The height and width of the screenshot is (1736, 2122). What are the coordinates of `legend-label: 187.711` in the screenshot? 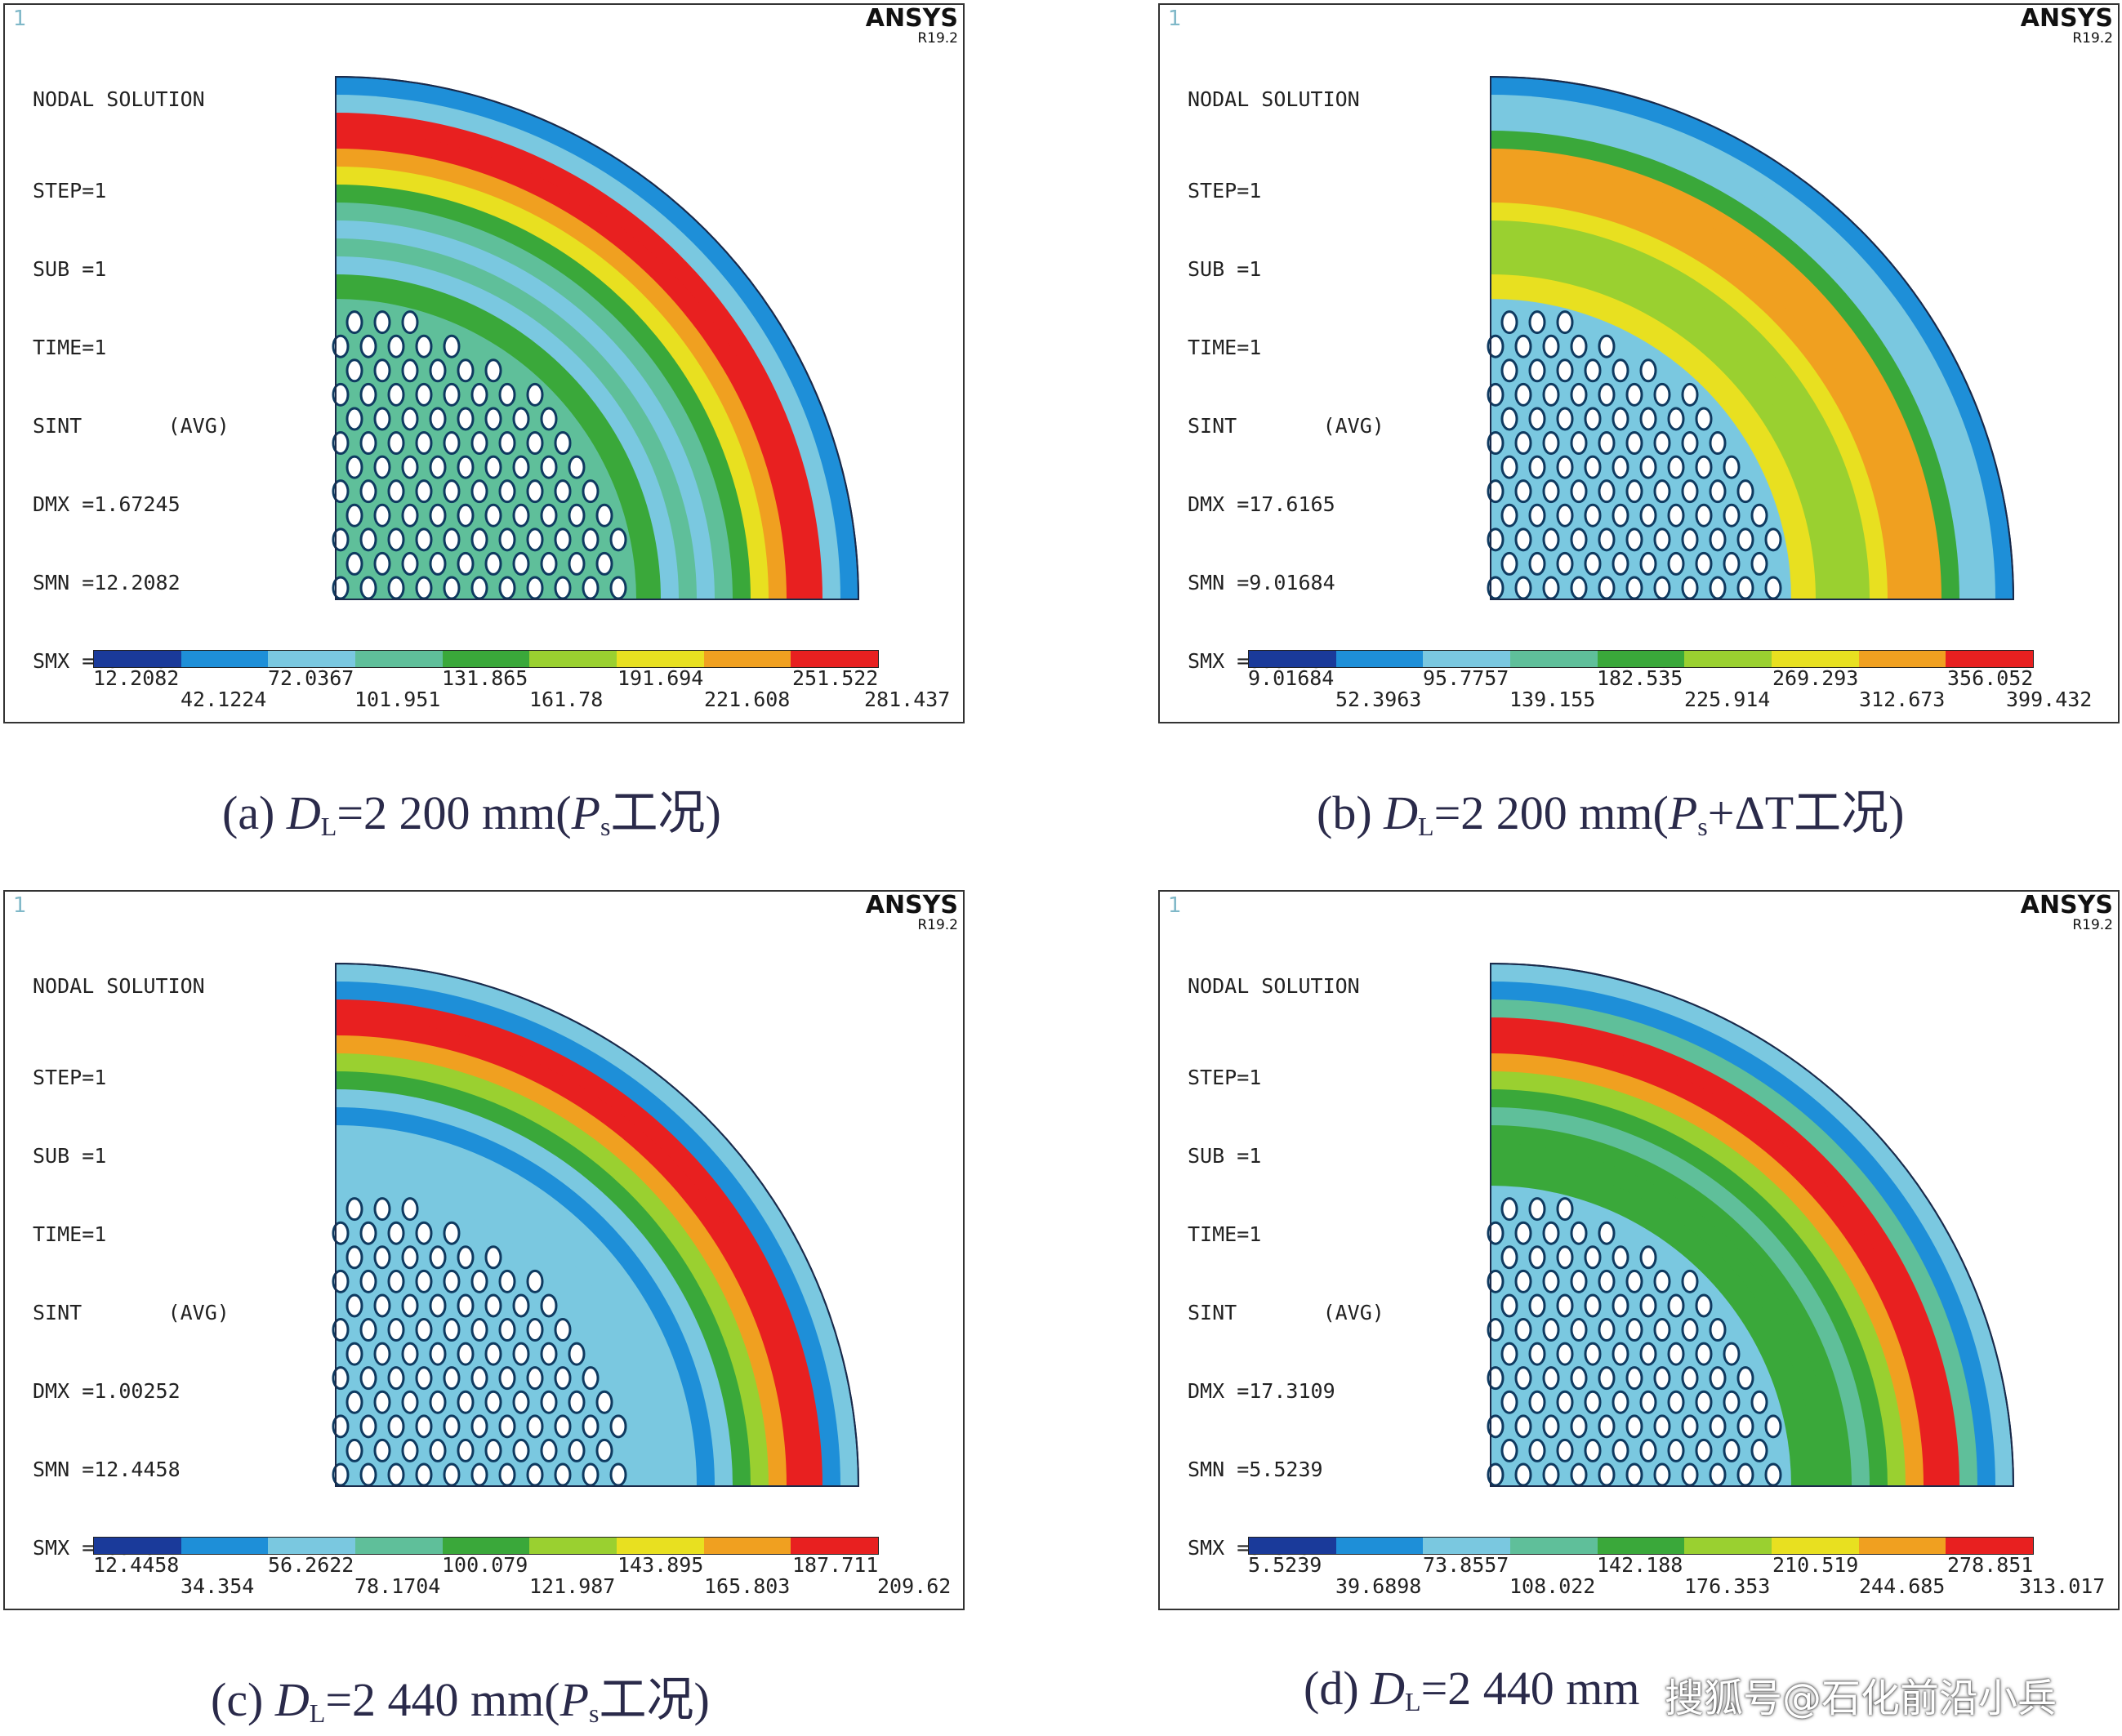 It's located at (835, 1565).